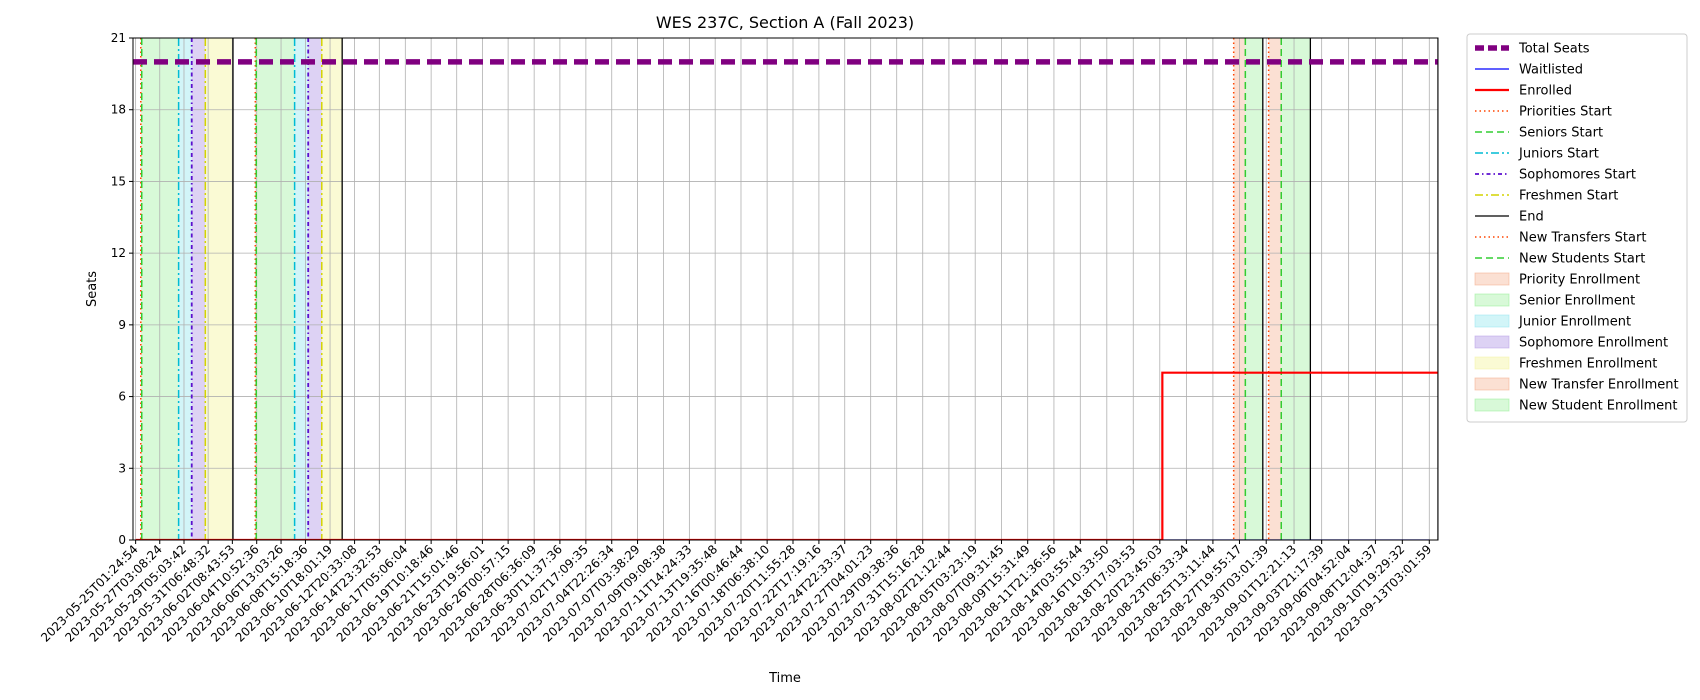 The height and width of the screenshot is (700, 1700). Describe the element at coordinates (1561, 133) in the screenshot. I see `legend-label-seniors-start: Seniors Start` at that location.